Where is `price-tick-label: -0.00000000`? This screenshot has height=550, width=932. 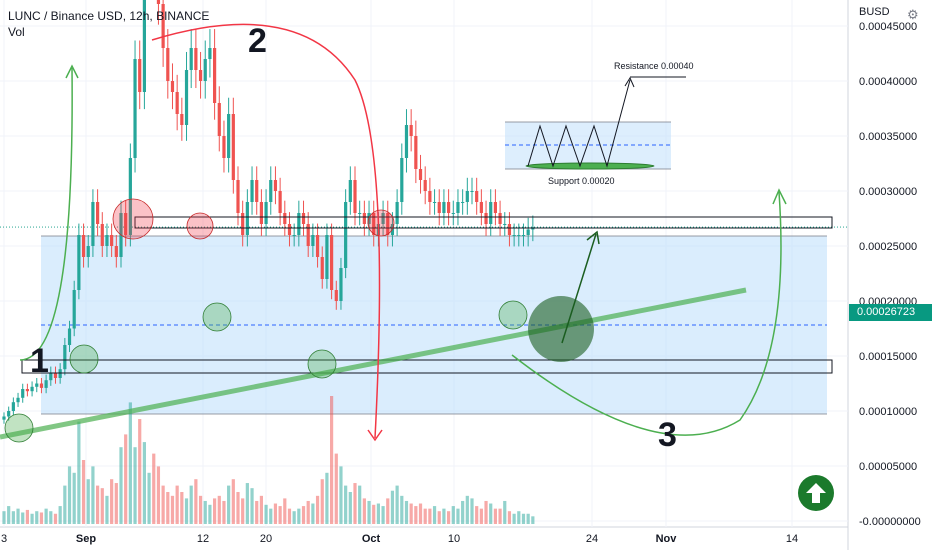 price-tick-label: -0.00000000 is located at coordinates (890, 522).